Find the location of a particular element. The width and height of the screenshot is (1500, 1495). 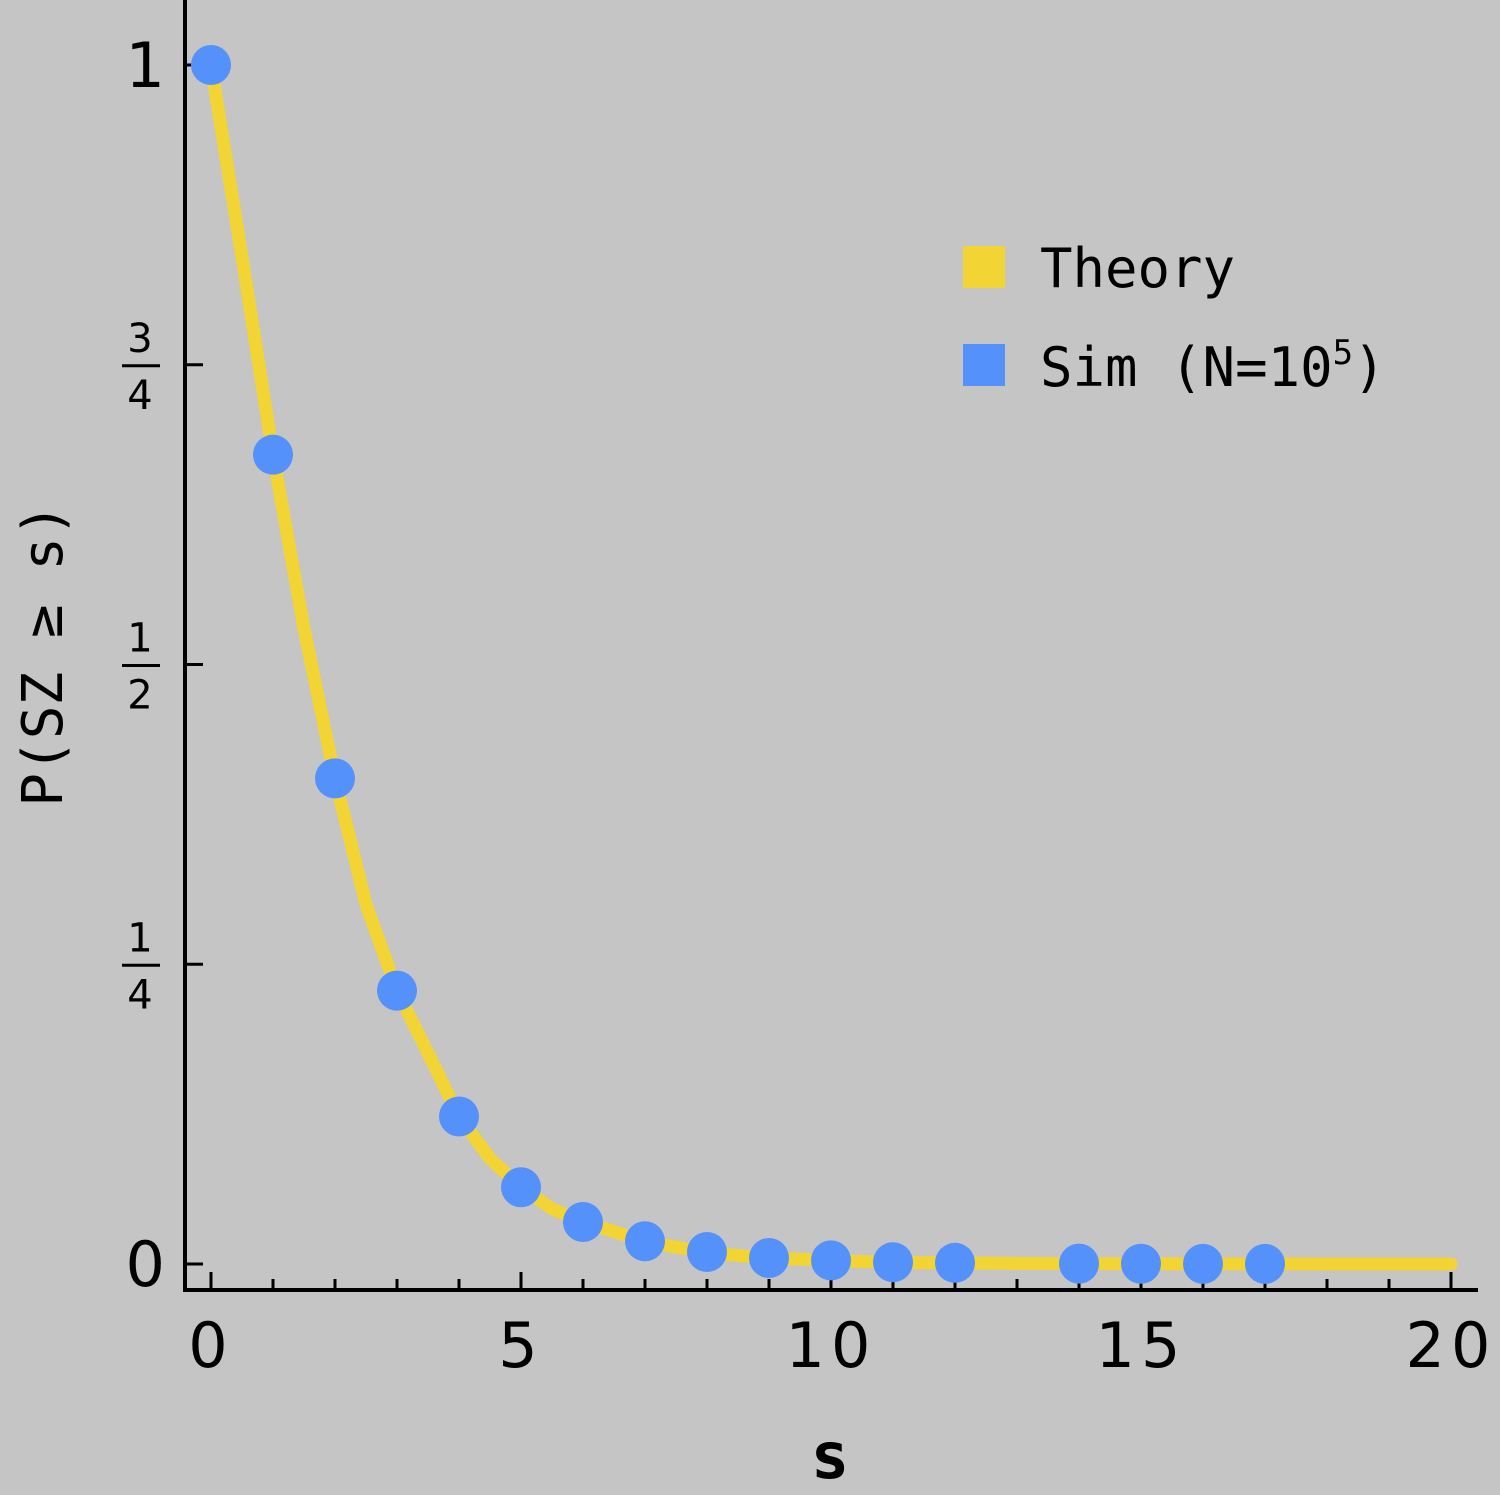

legend: Theory Sim (N=105) is located at coordinates (1174, 318).